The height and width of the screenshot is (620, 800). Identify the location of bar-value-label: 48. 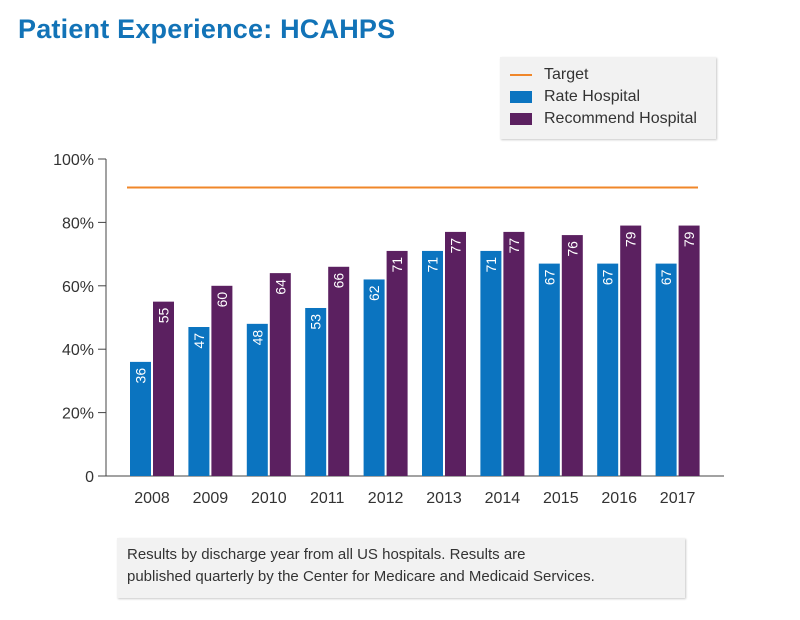
(257, 338).